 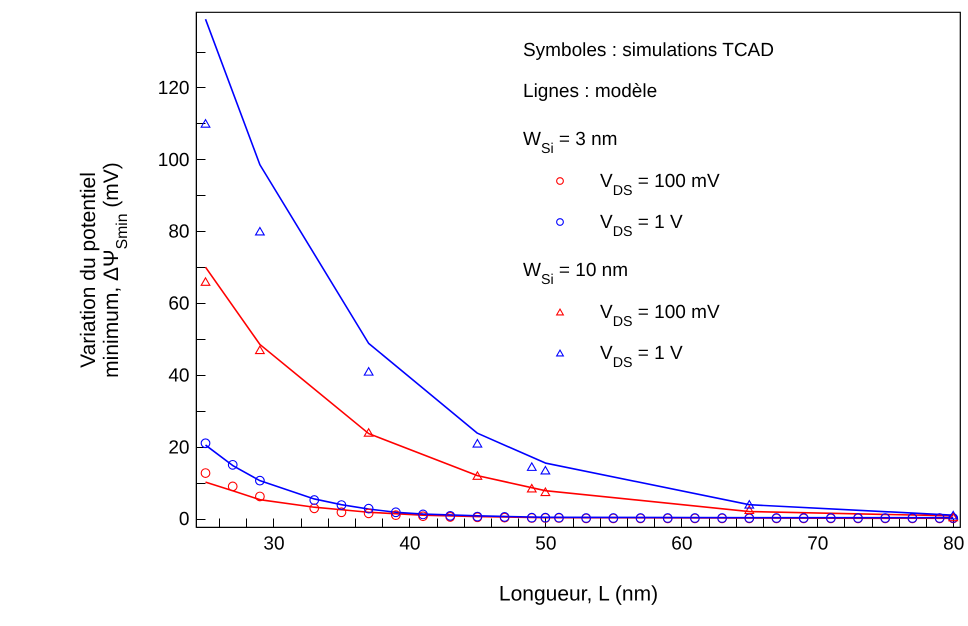 I want to click on x-tick-label: 70, so click(x=817, y=544).